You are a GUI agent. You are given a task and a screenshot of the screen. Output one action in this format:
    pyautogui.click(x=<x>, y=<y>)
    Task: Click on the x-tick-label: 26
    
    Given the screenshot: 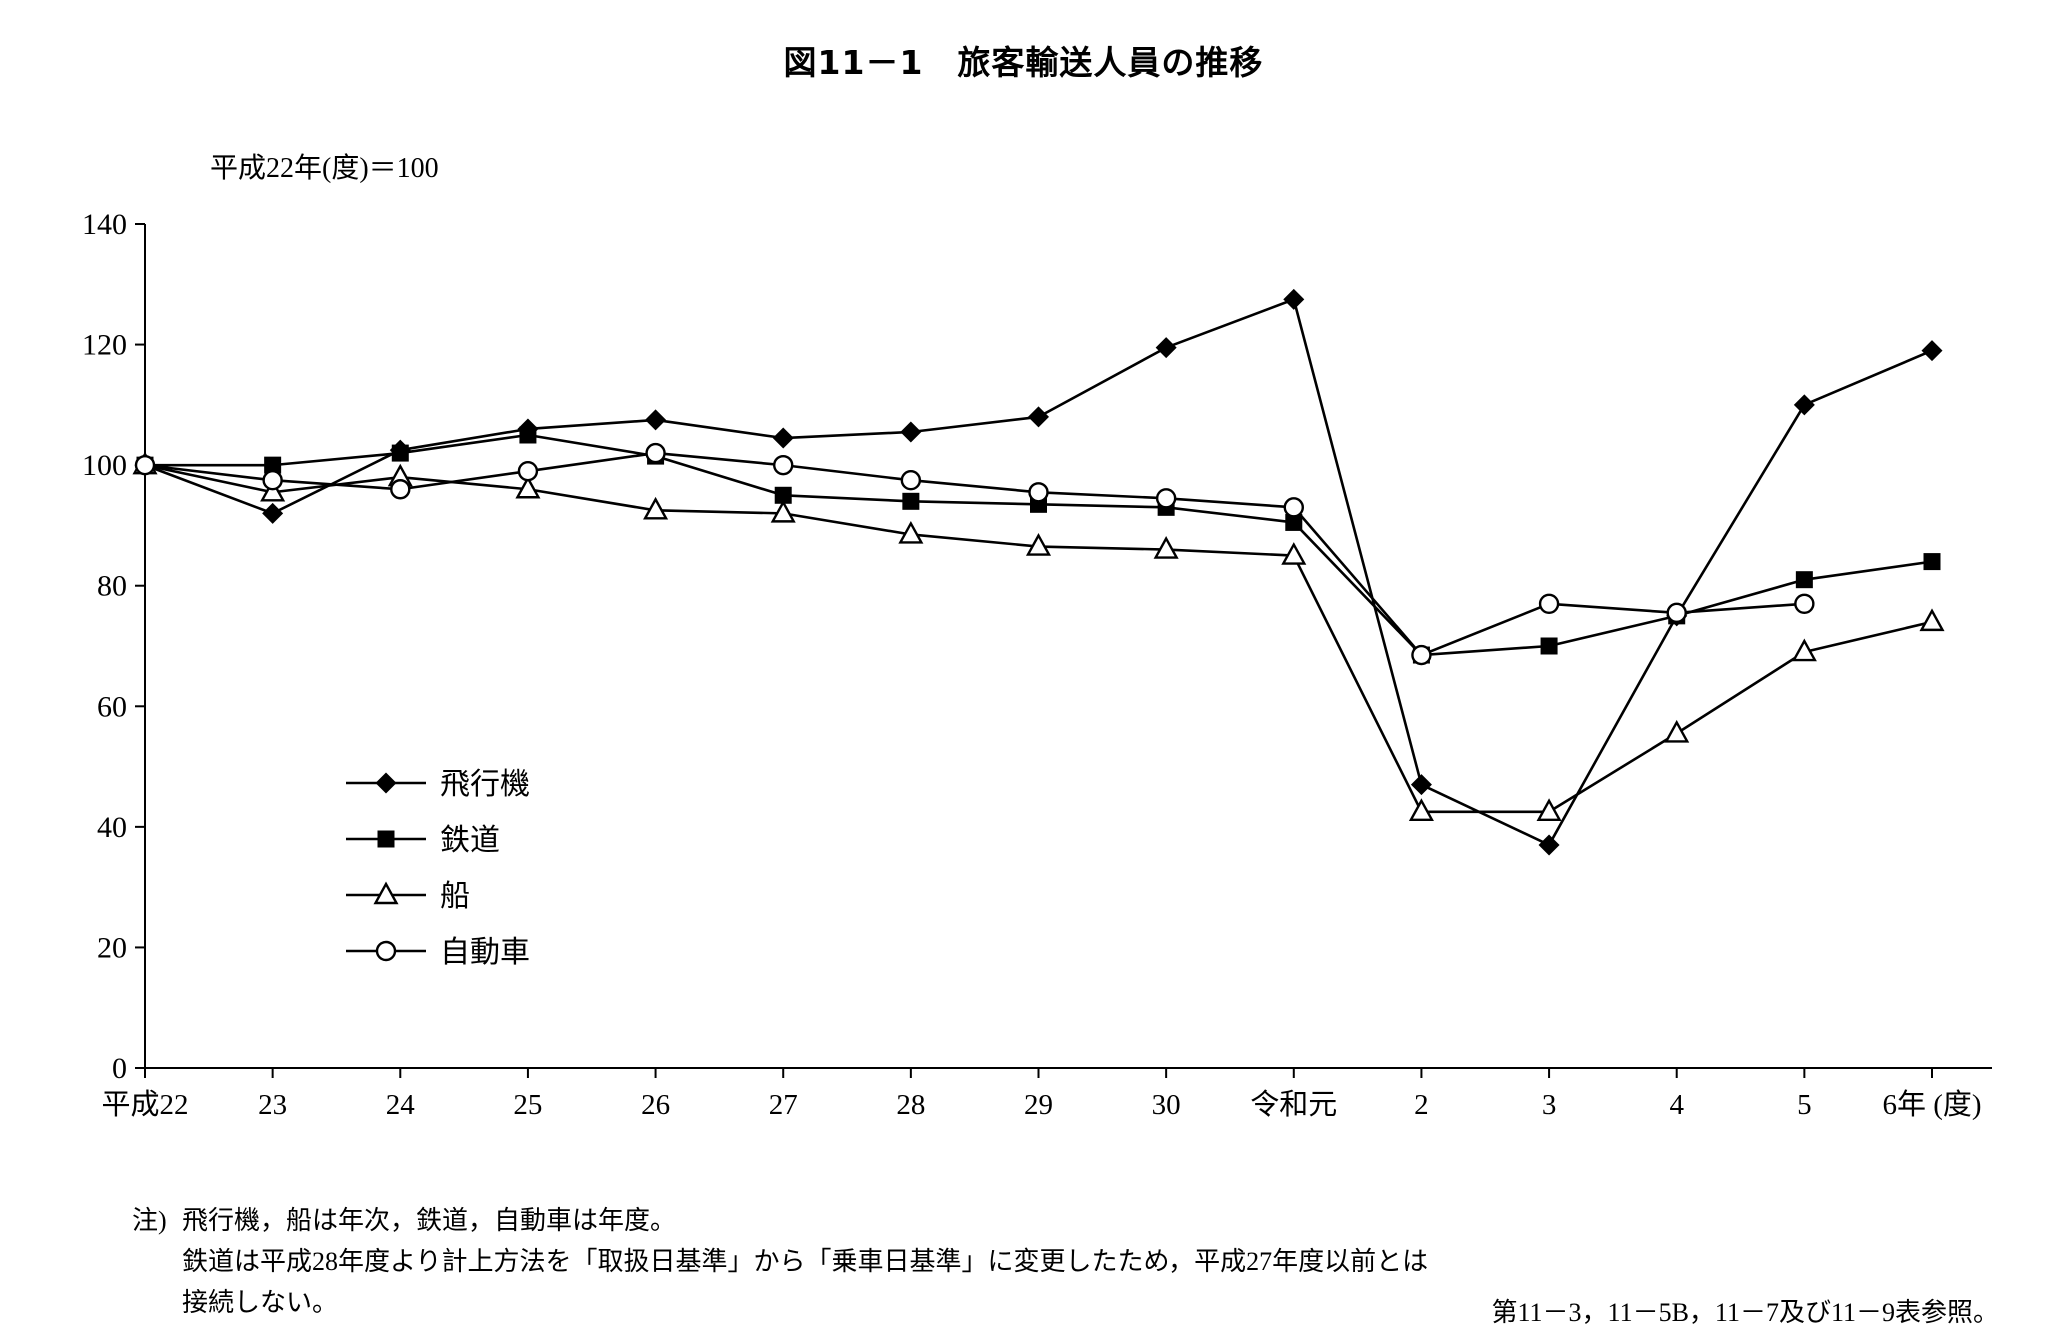 What is the action you would take?
    pyautogui.click(x=655, y=1105)
    